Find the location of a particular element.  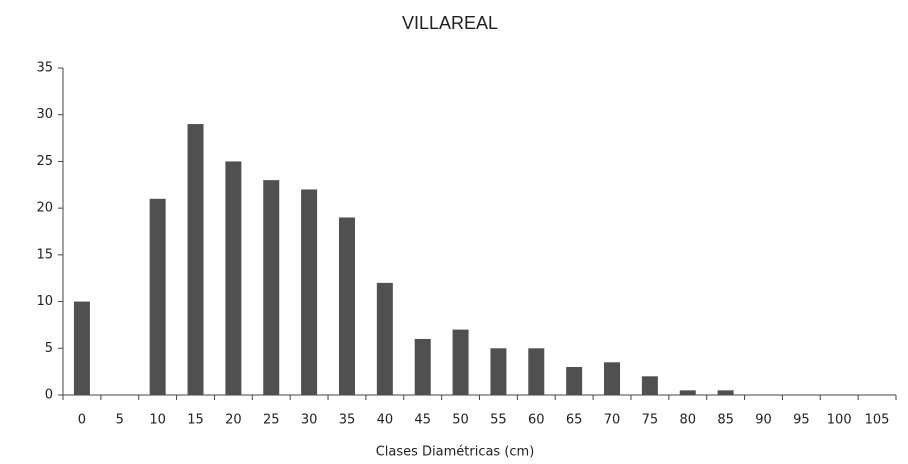

y-tick-label: 0 is located at coordinates (49, 395).